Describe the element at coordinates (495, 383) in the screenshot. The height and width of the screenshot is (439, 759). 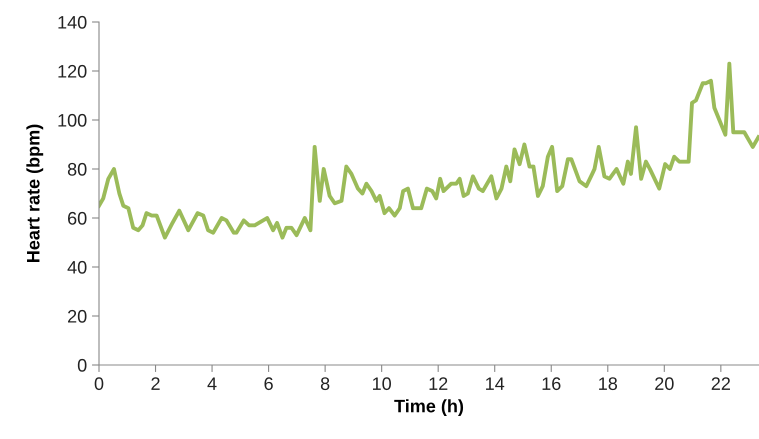
I see `x-tick-label: 14` at that location.